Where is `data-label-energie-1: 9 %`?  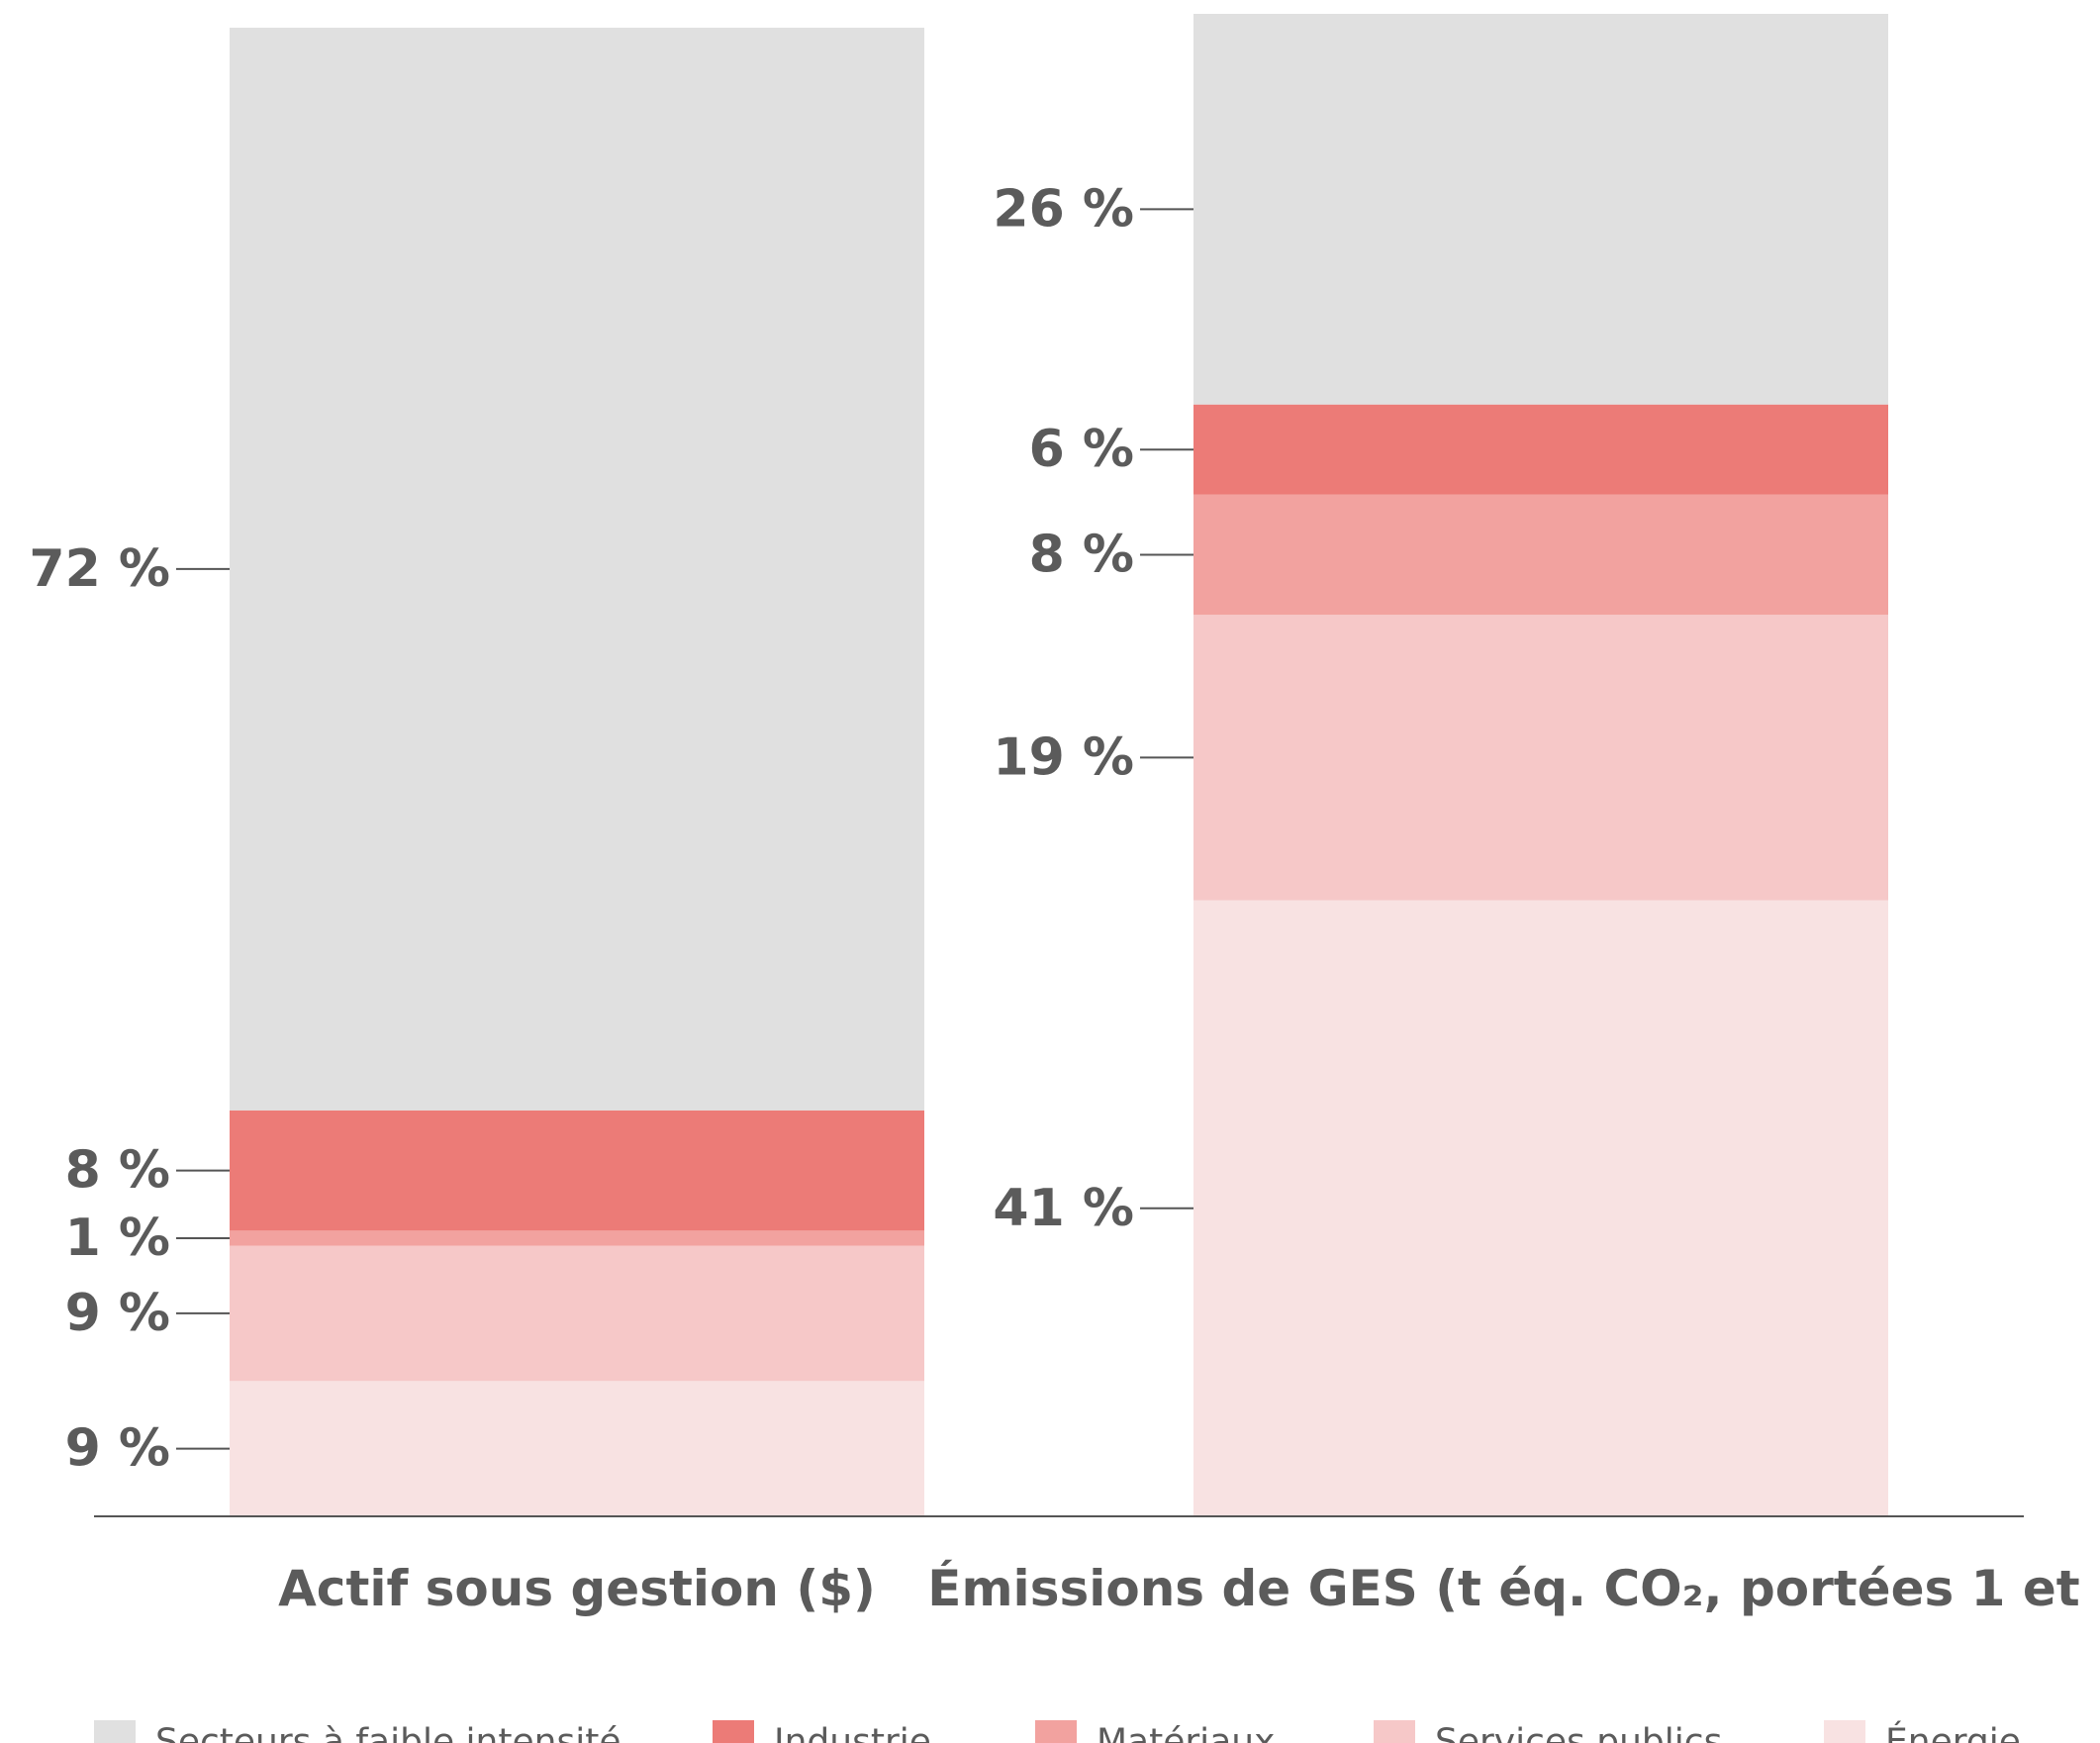
data-label-energie-1: 9 % is located at coordinates (118, 1449).